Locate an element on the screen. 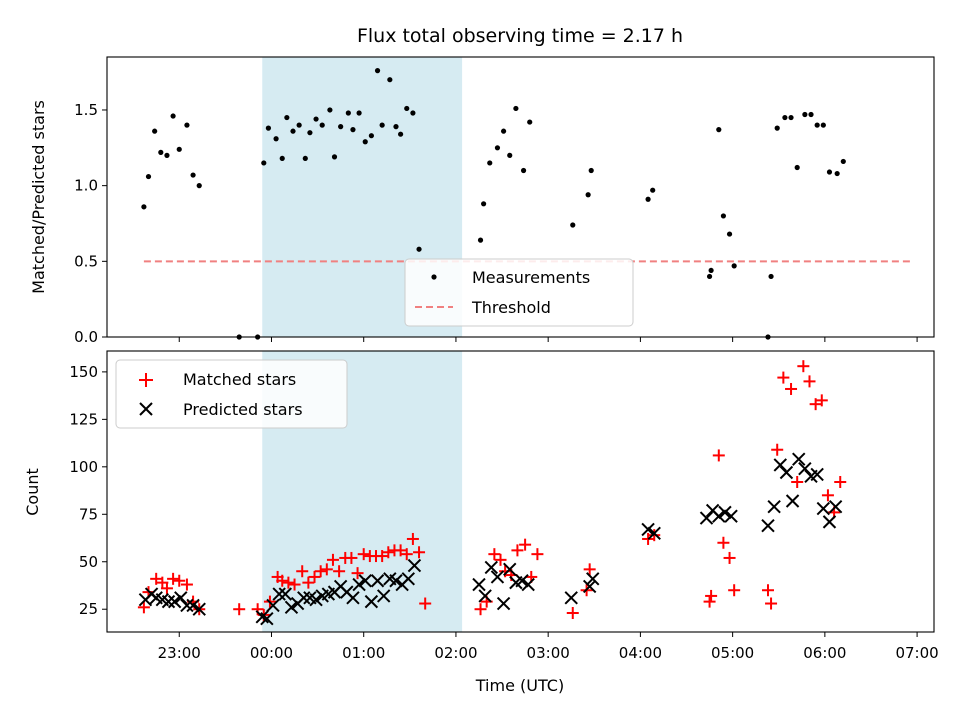 This screenshot has height=720, width=960. legend-matched-label: Matched stars is located at coordinates (239, 379).